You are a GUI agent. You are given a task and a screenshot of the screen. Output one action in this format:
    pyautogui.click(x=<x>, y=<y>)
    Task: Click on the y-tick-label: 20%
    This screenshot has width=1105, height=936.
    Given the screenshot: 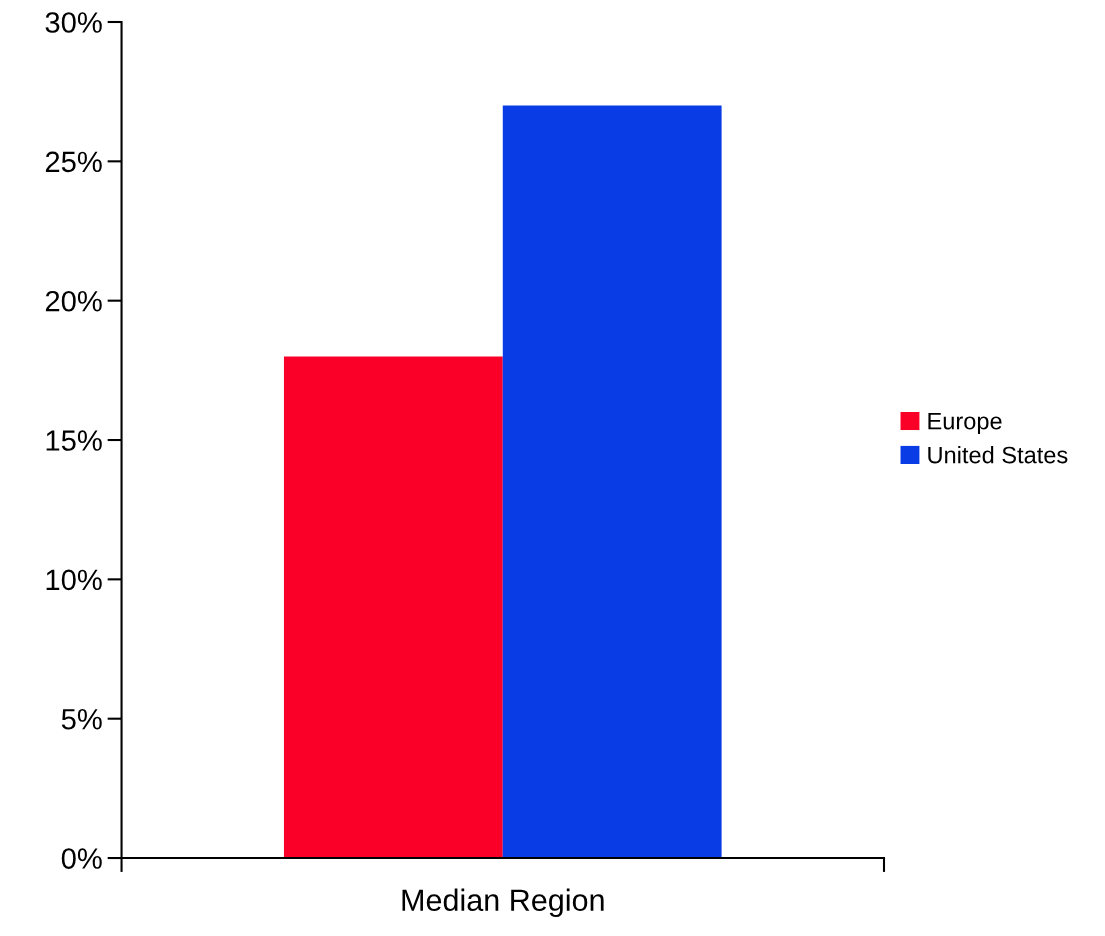 What is the action you would take?
    pyautogui.click(x=73, y=301)
    